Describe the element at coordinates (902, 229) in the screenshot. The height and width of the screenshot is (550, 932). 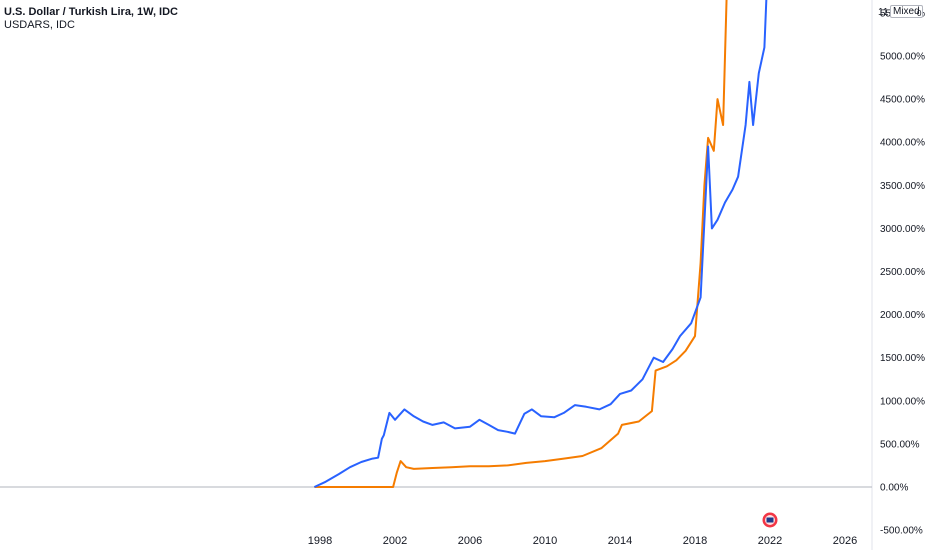
I see `y-tick-label: 3000.00%` at that location.